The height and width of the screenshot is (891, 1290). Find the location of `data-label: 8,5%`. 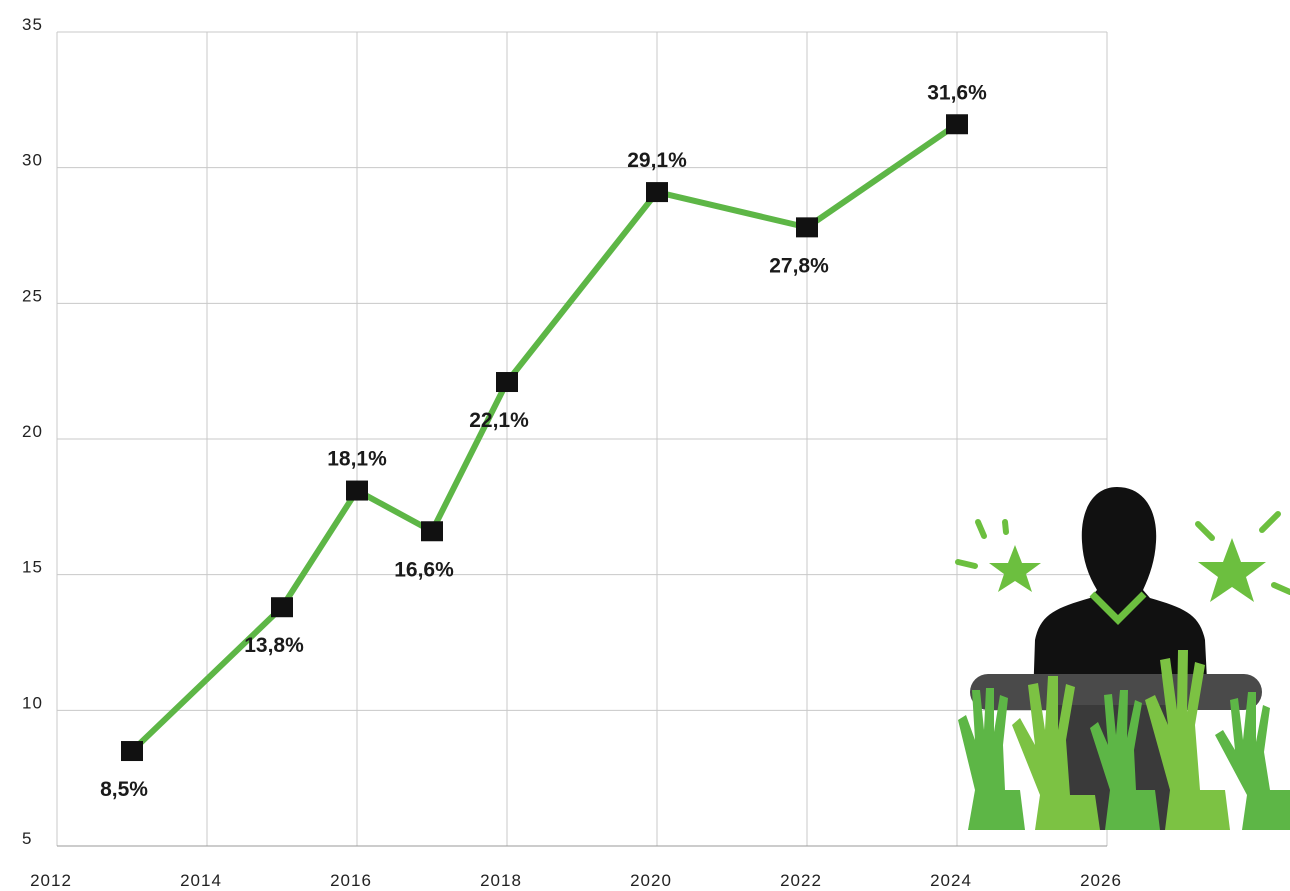

data-label: 8,5% is located at coordinates (124, 789).